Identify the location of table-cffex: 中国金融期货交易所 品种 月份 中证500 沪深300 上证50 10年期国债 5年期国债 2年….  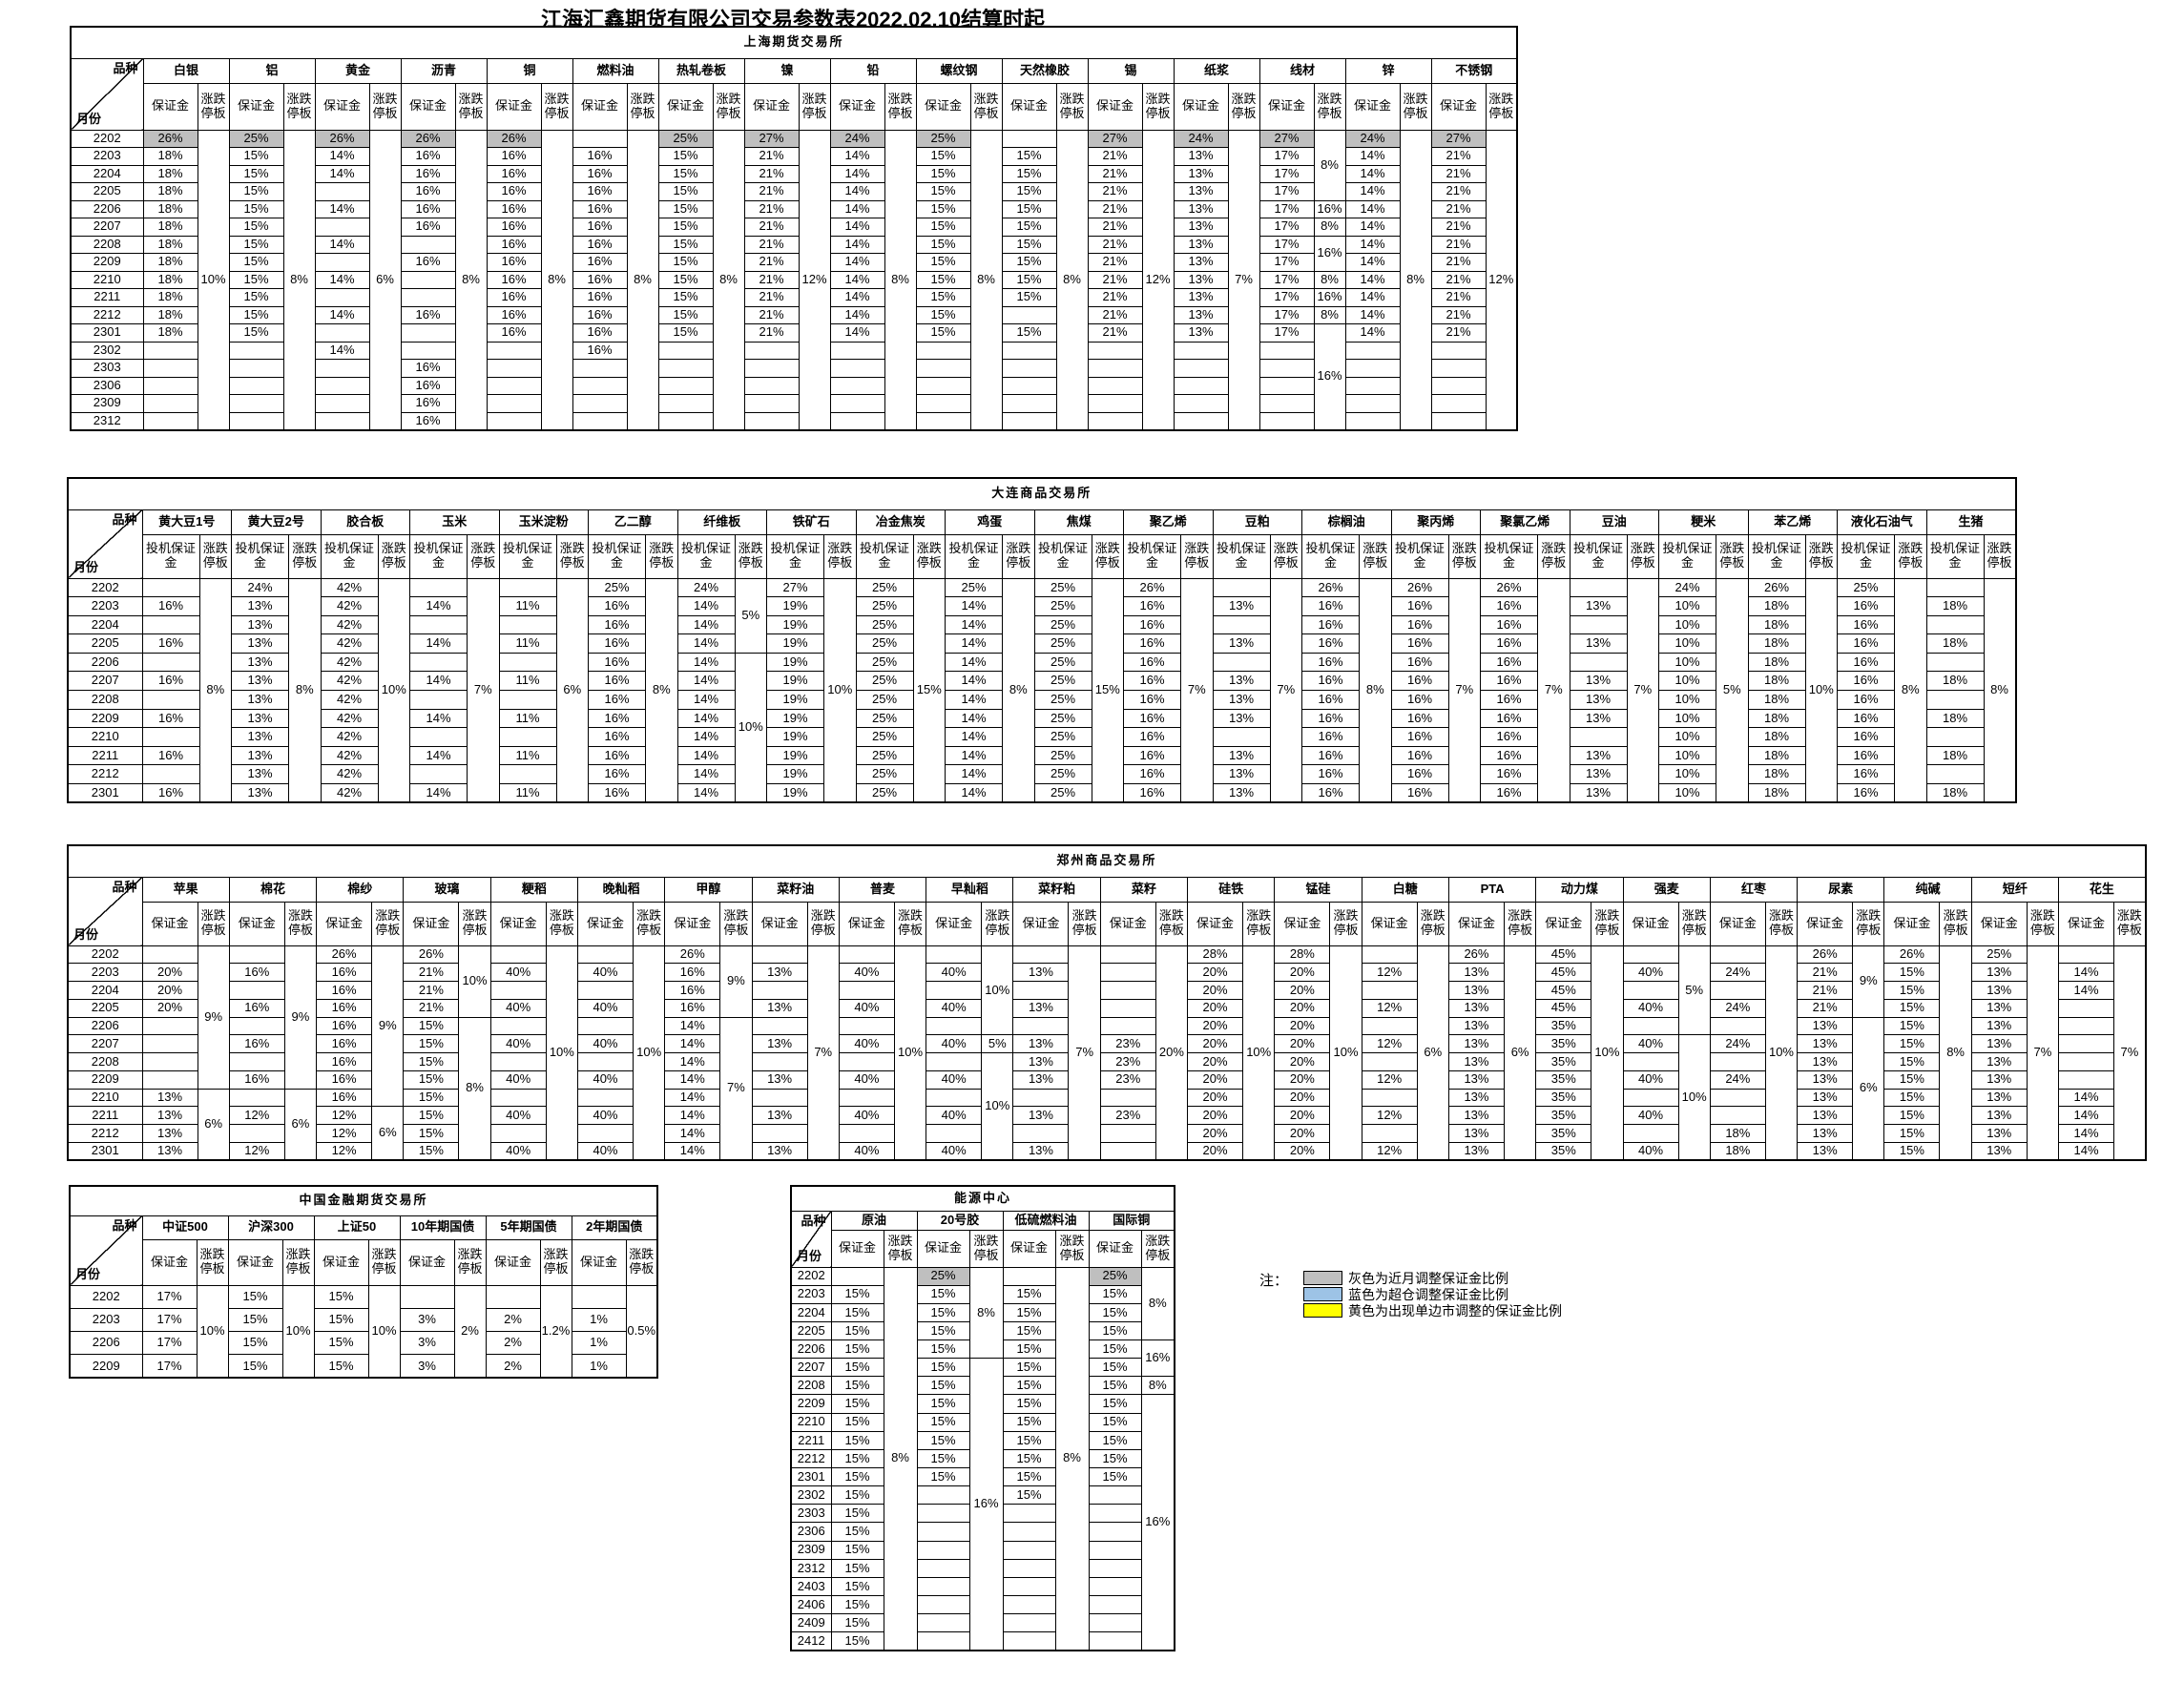
(364, 1283).